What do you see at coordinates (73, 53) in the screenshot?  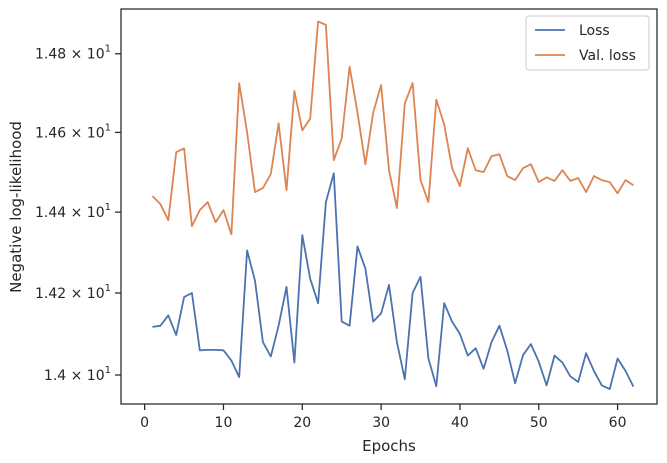 I see `y-tick-label: 1.48 × 10¹` at bounding box center [73, 53].